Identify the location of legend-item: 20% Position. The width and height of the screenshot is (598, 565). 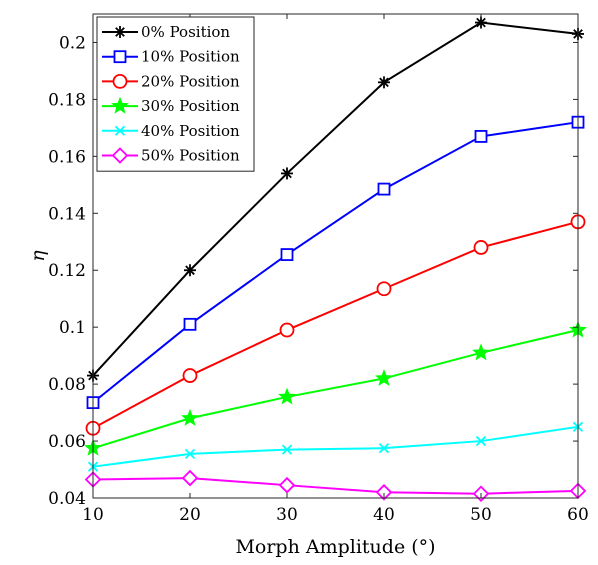
(171, 81).